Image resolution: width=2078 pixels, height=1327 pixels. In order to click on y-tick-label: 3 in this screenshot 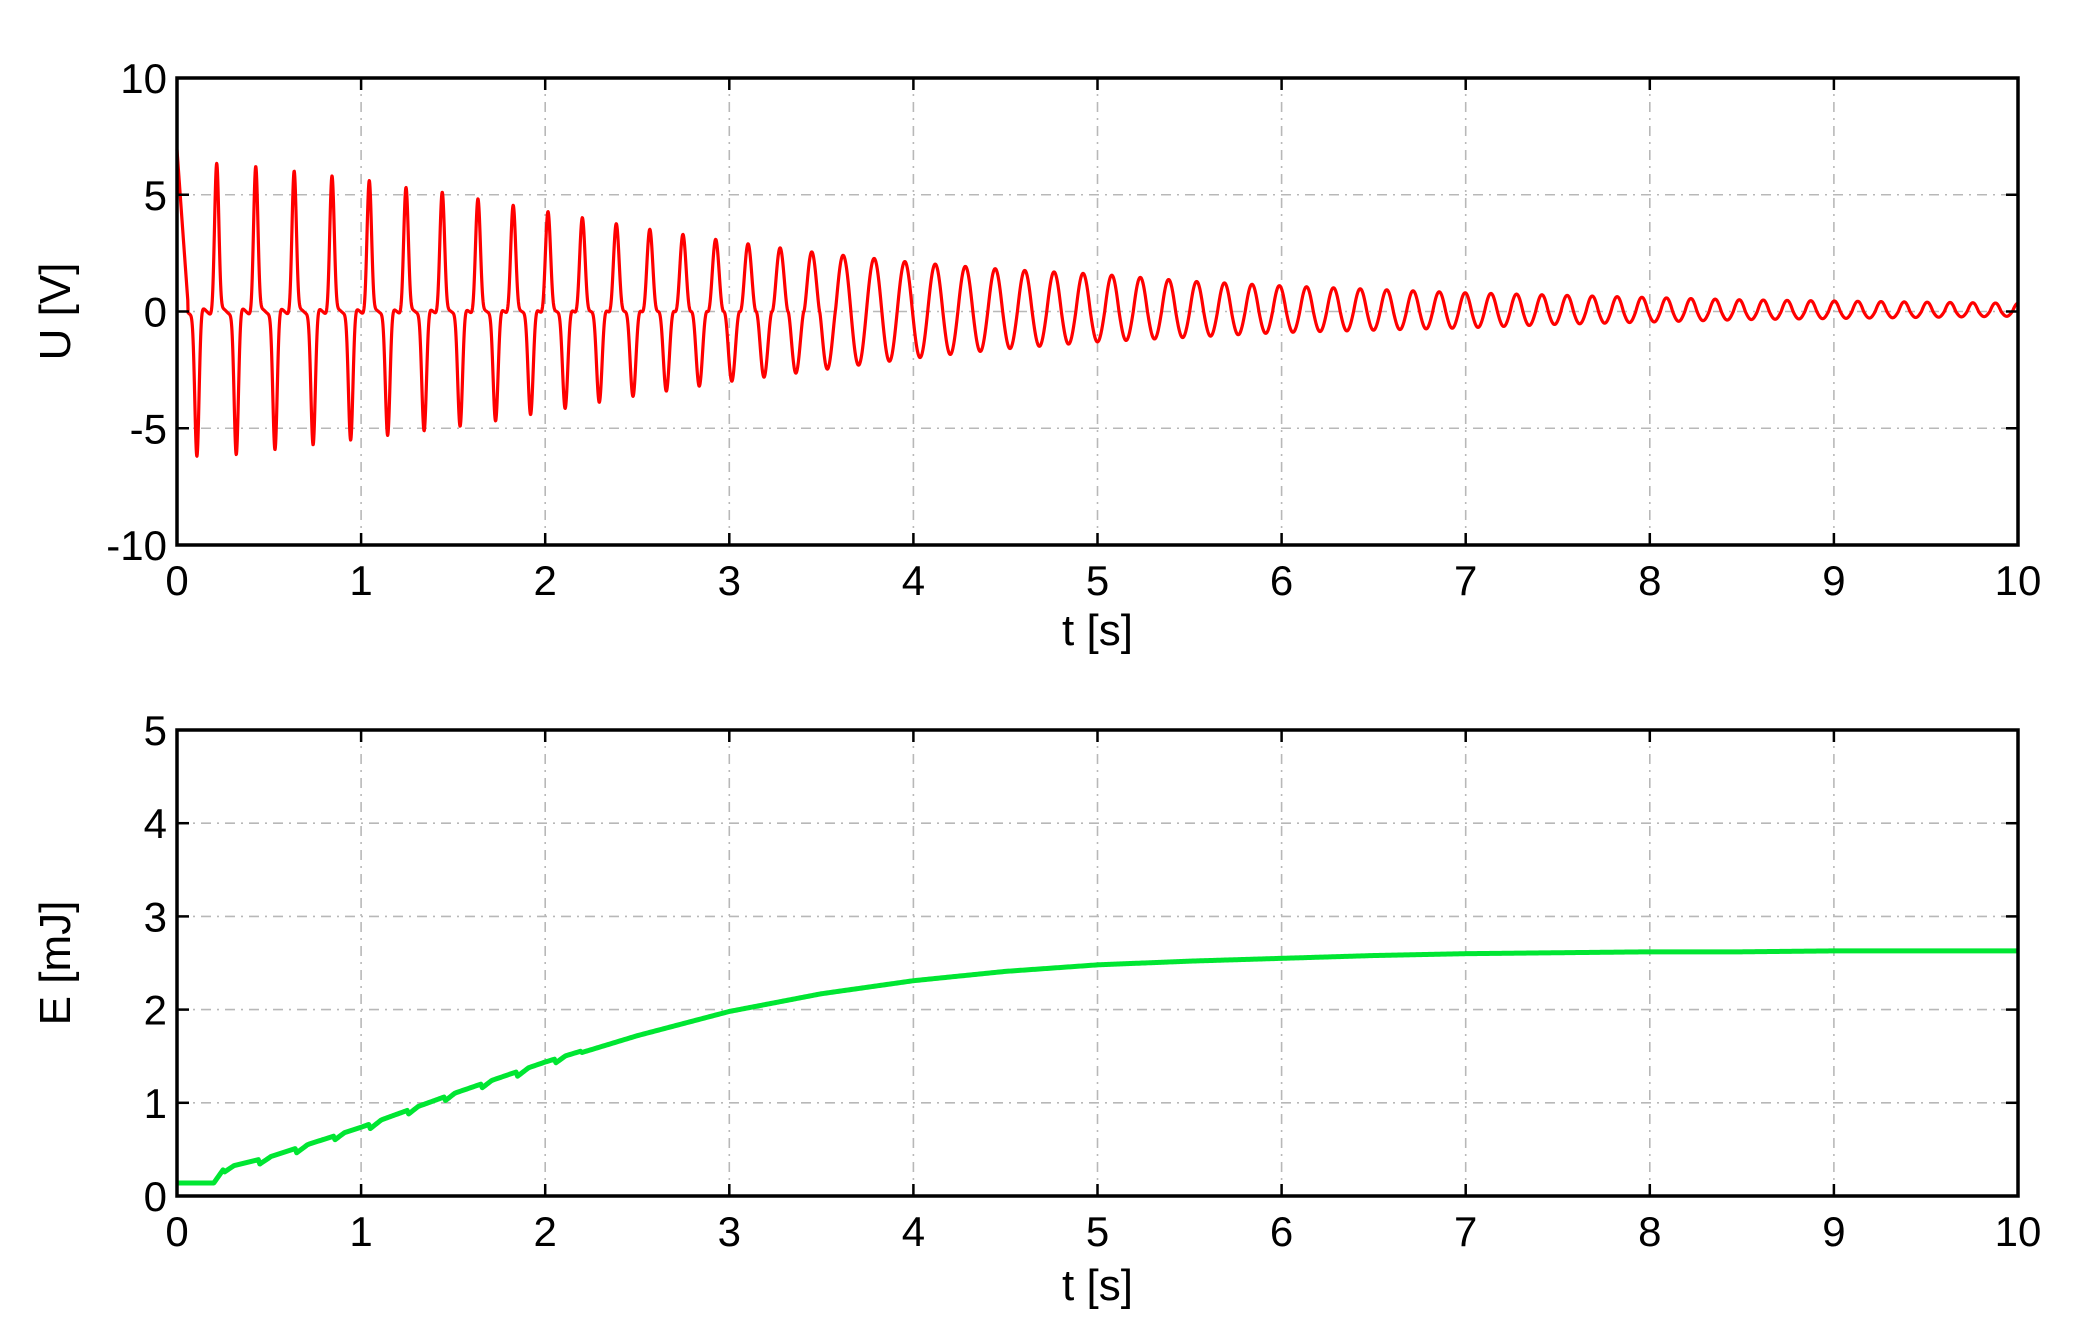, I will do `click(155, 916)`.